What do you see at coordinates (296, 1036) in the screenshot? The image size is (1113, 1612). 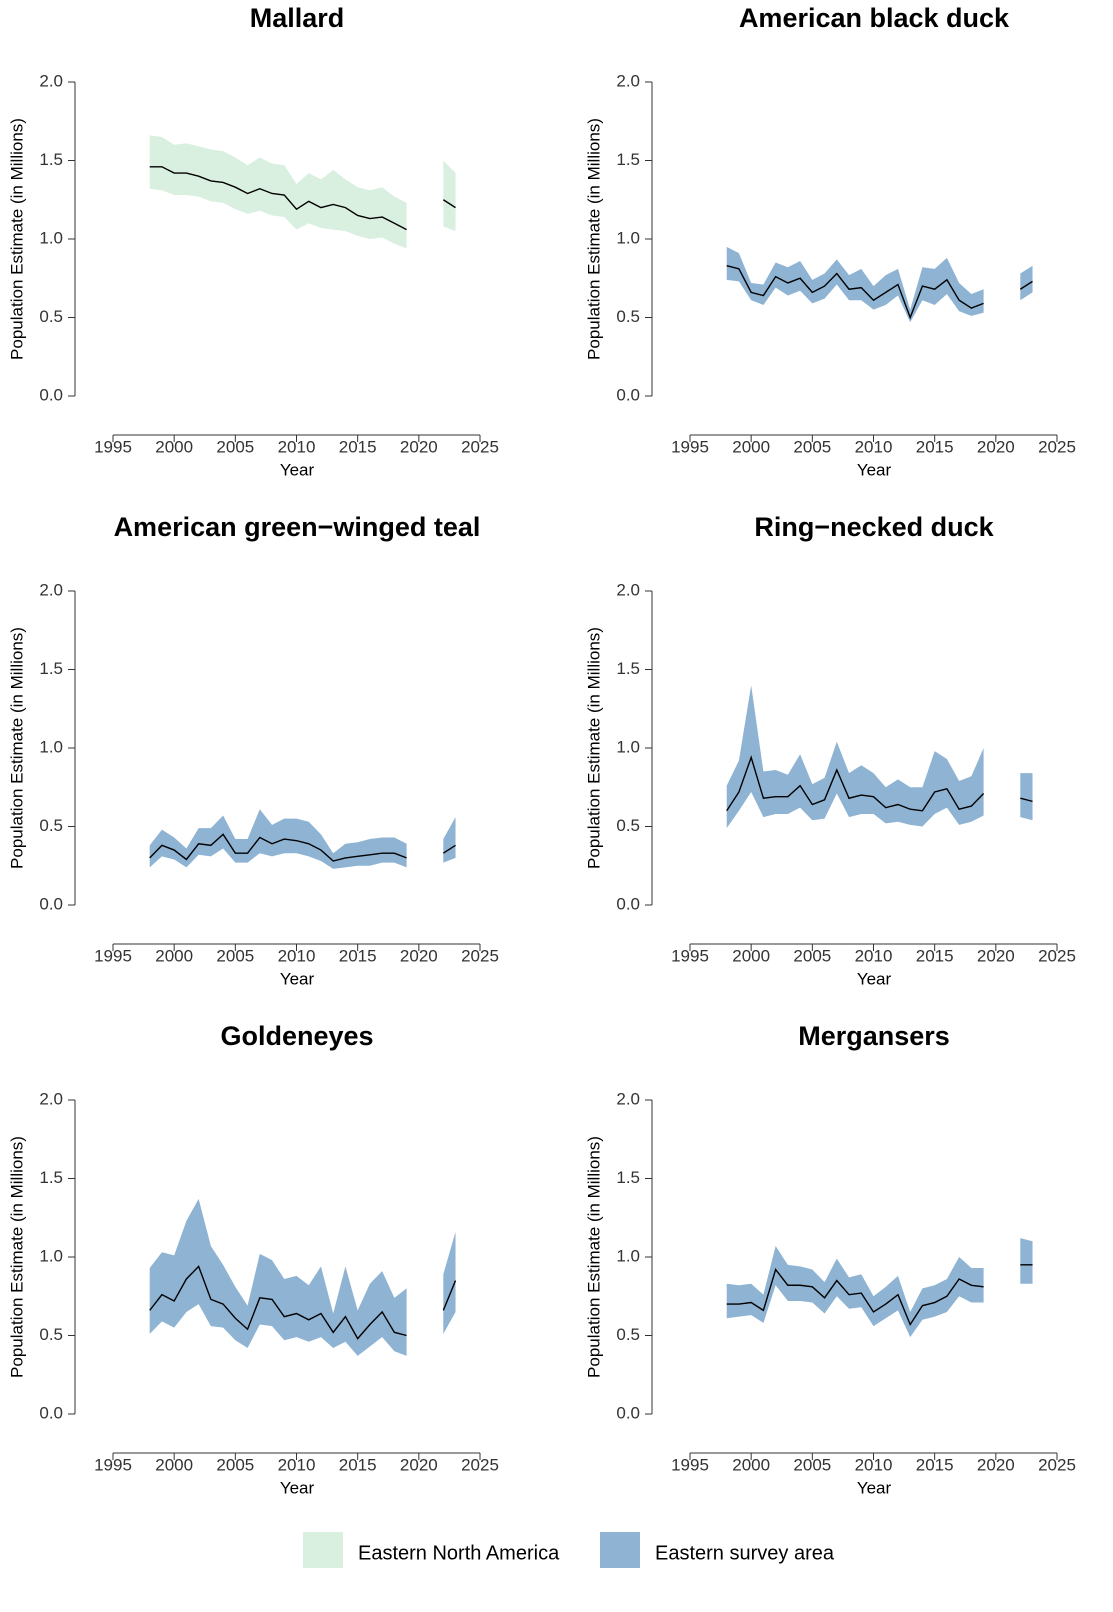 I see `panel-title: Goldeneyes` at bounding box center [296, 1036].